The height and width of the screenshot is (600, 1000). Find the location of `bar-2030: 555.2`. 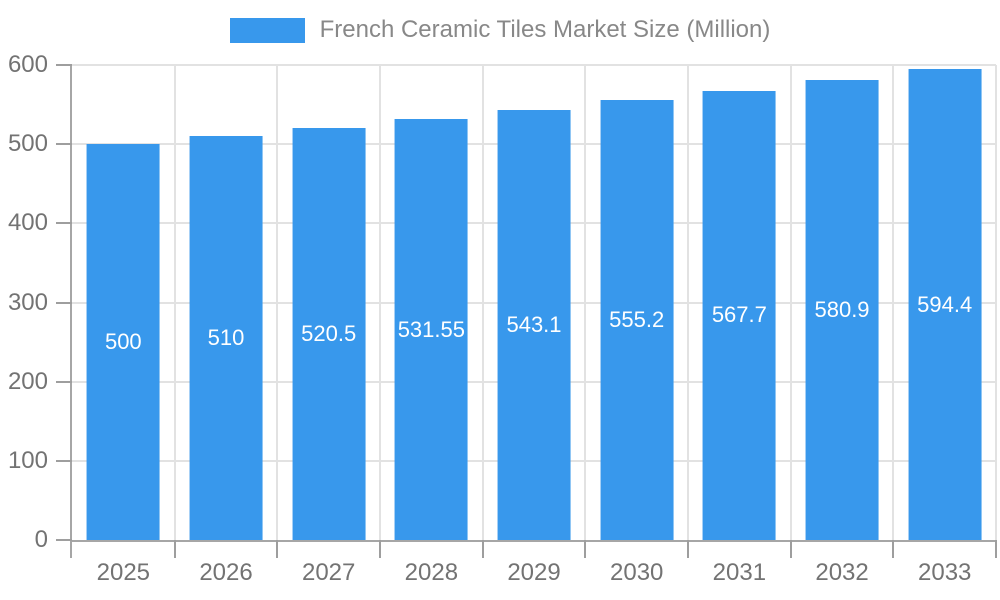

bar-2030: 555.2 is located at coordinates (637, 320).